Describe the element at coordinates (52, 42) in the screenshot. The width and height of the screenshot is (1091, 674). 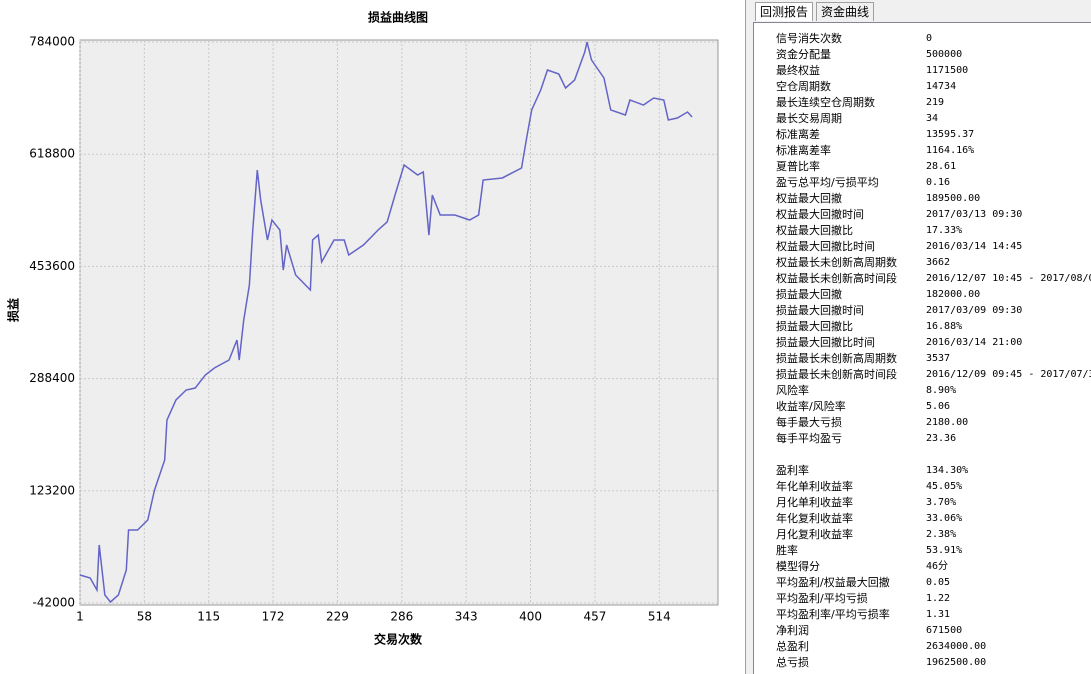
I see `y-tick-label: 784000` at that location.